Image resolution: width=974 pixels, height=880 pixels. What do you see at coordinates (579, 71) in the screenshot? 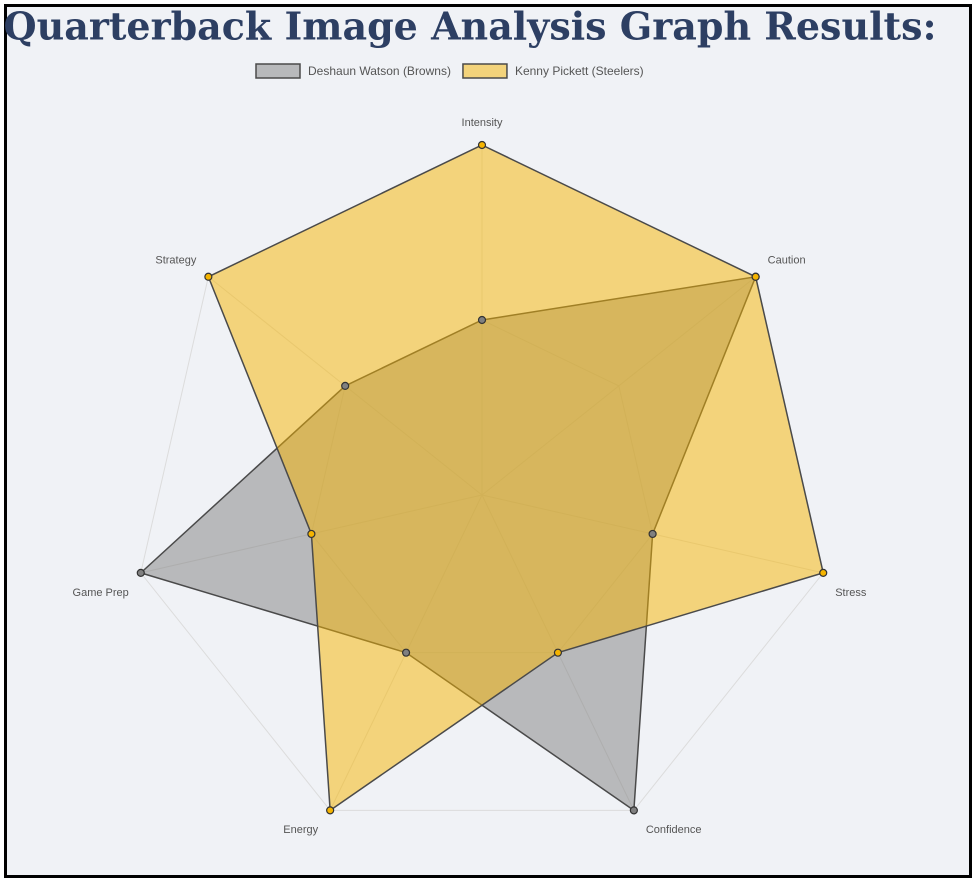
I see `legend-label: Kenny Pickett (Steelers)` at bounding box center [579, 71].